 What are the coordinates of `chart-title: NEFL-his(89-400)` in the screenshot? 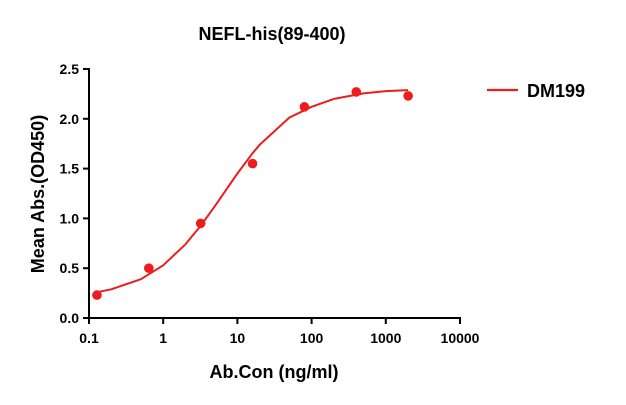 It's located at (271, 34).